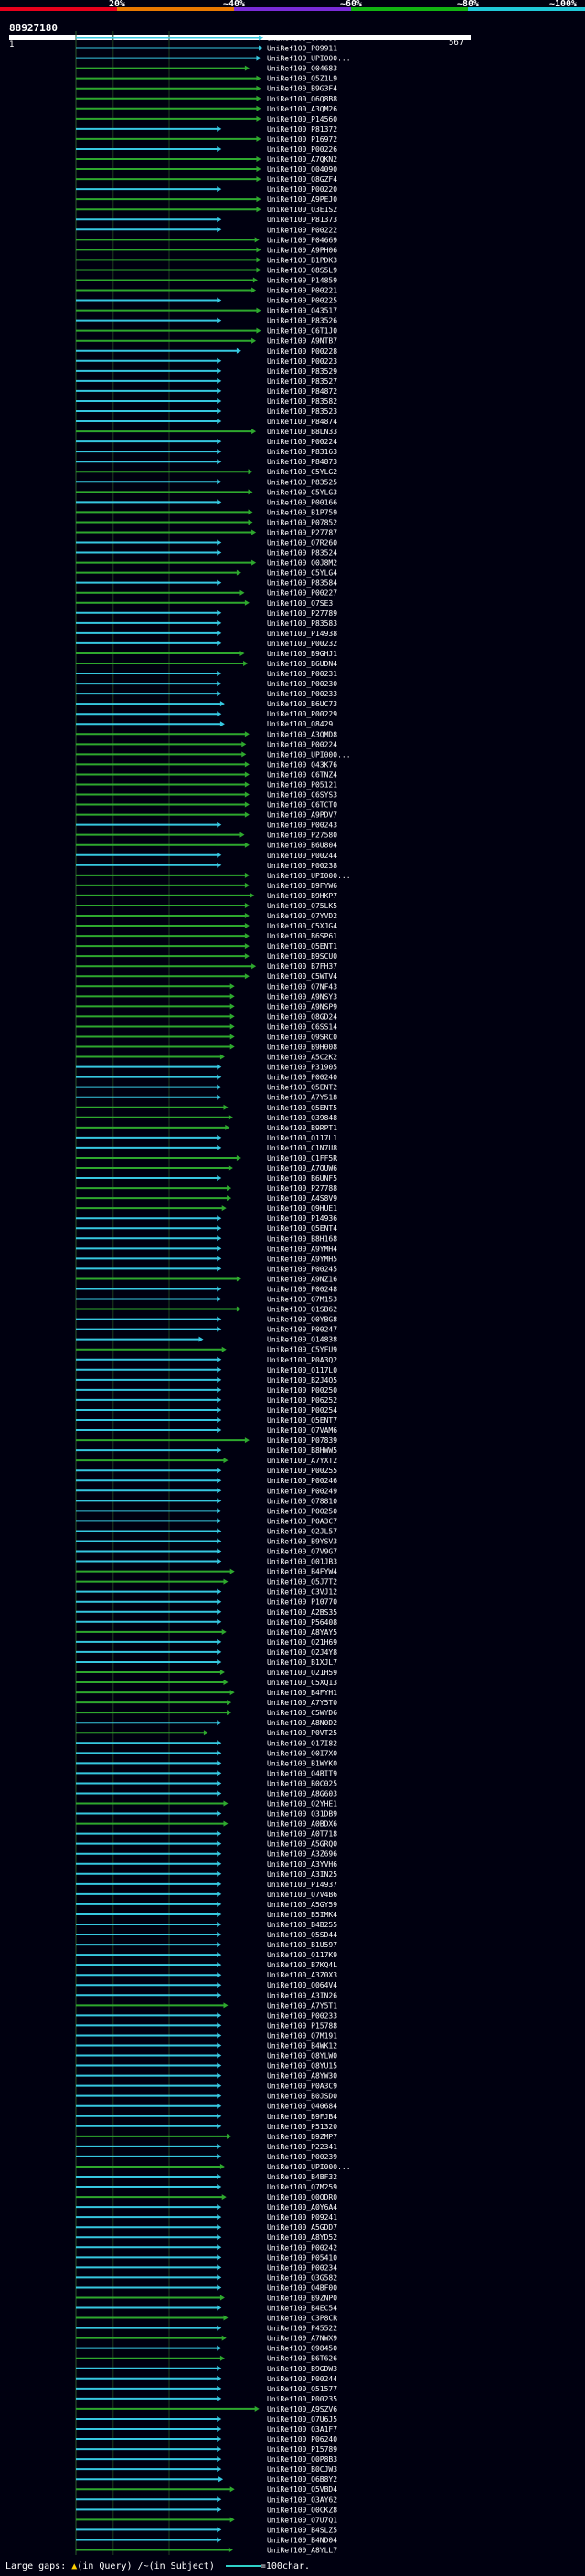 The image size is (585, 2576). I want to click on alignment-row: UniRef100_P83527, so click(207, 381).